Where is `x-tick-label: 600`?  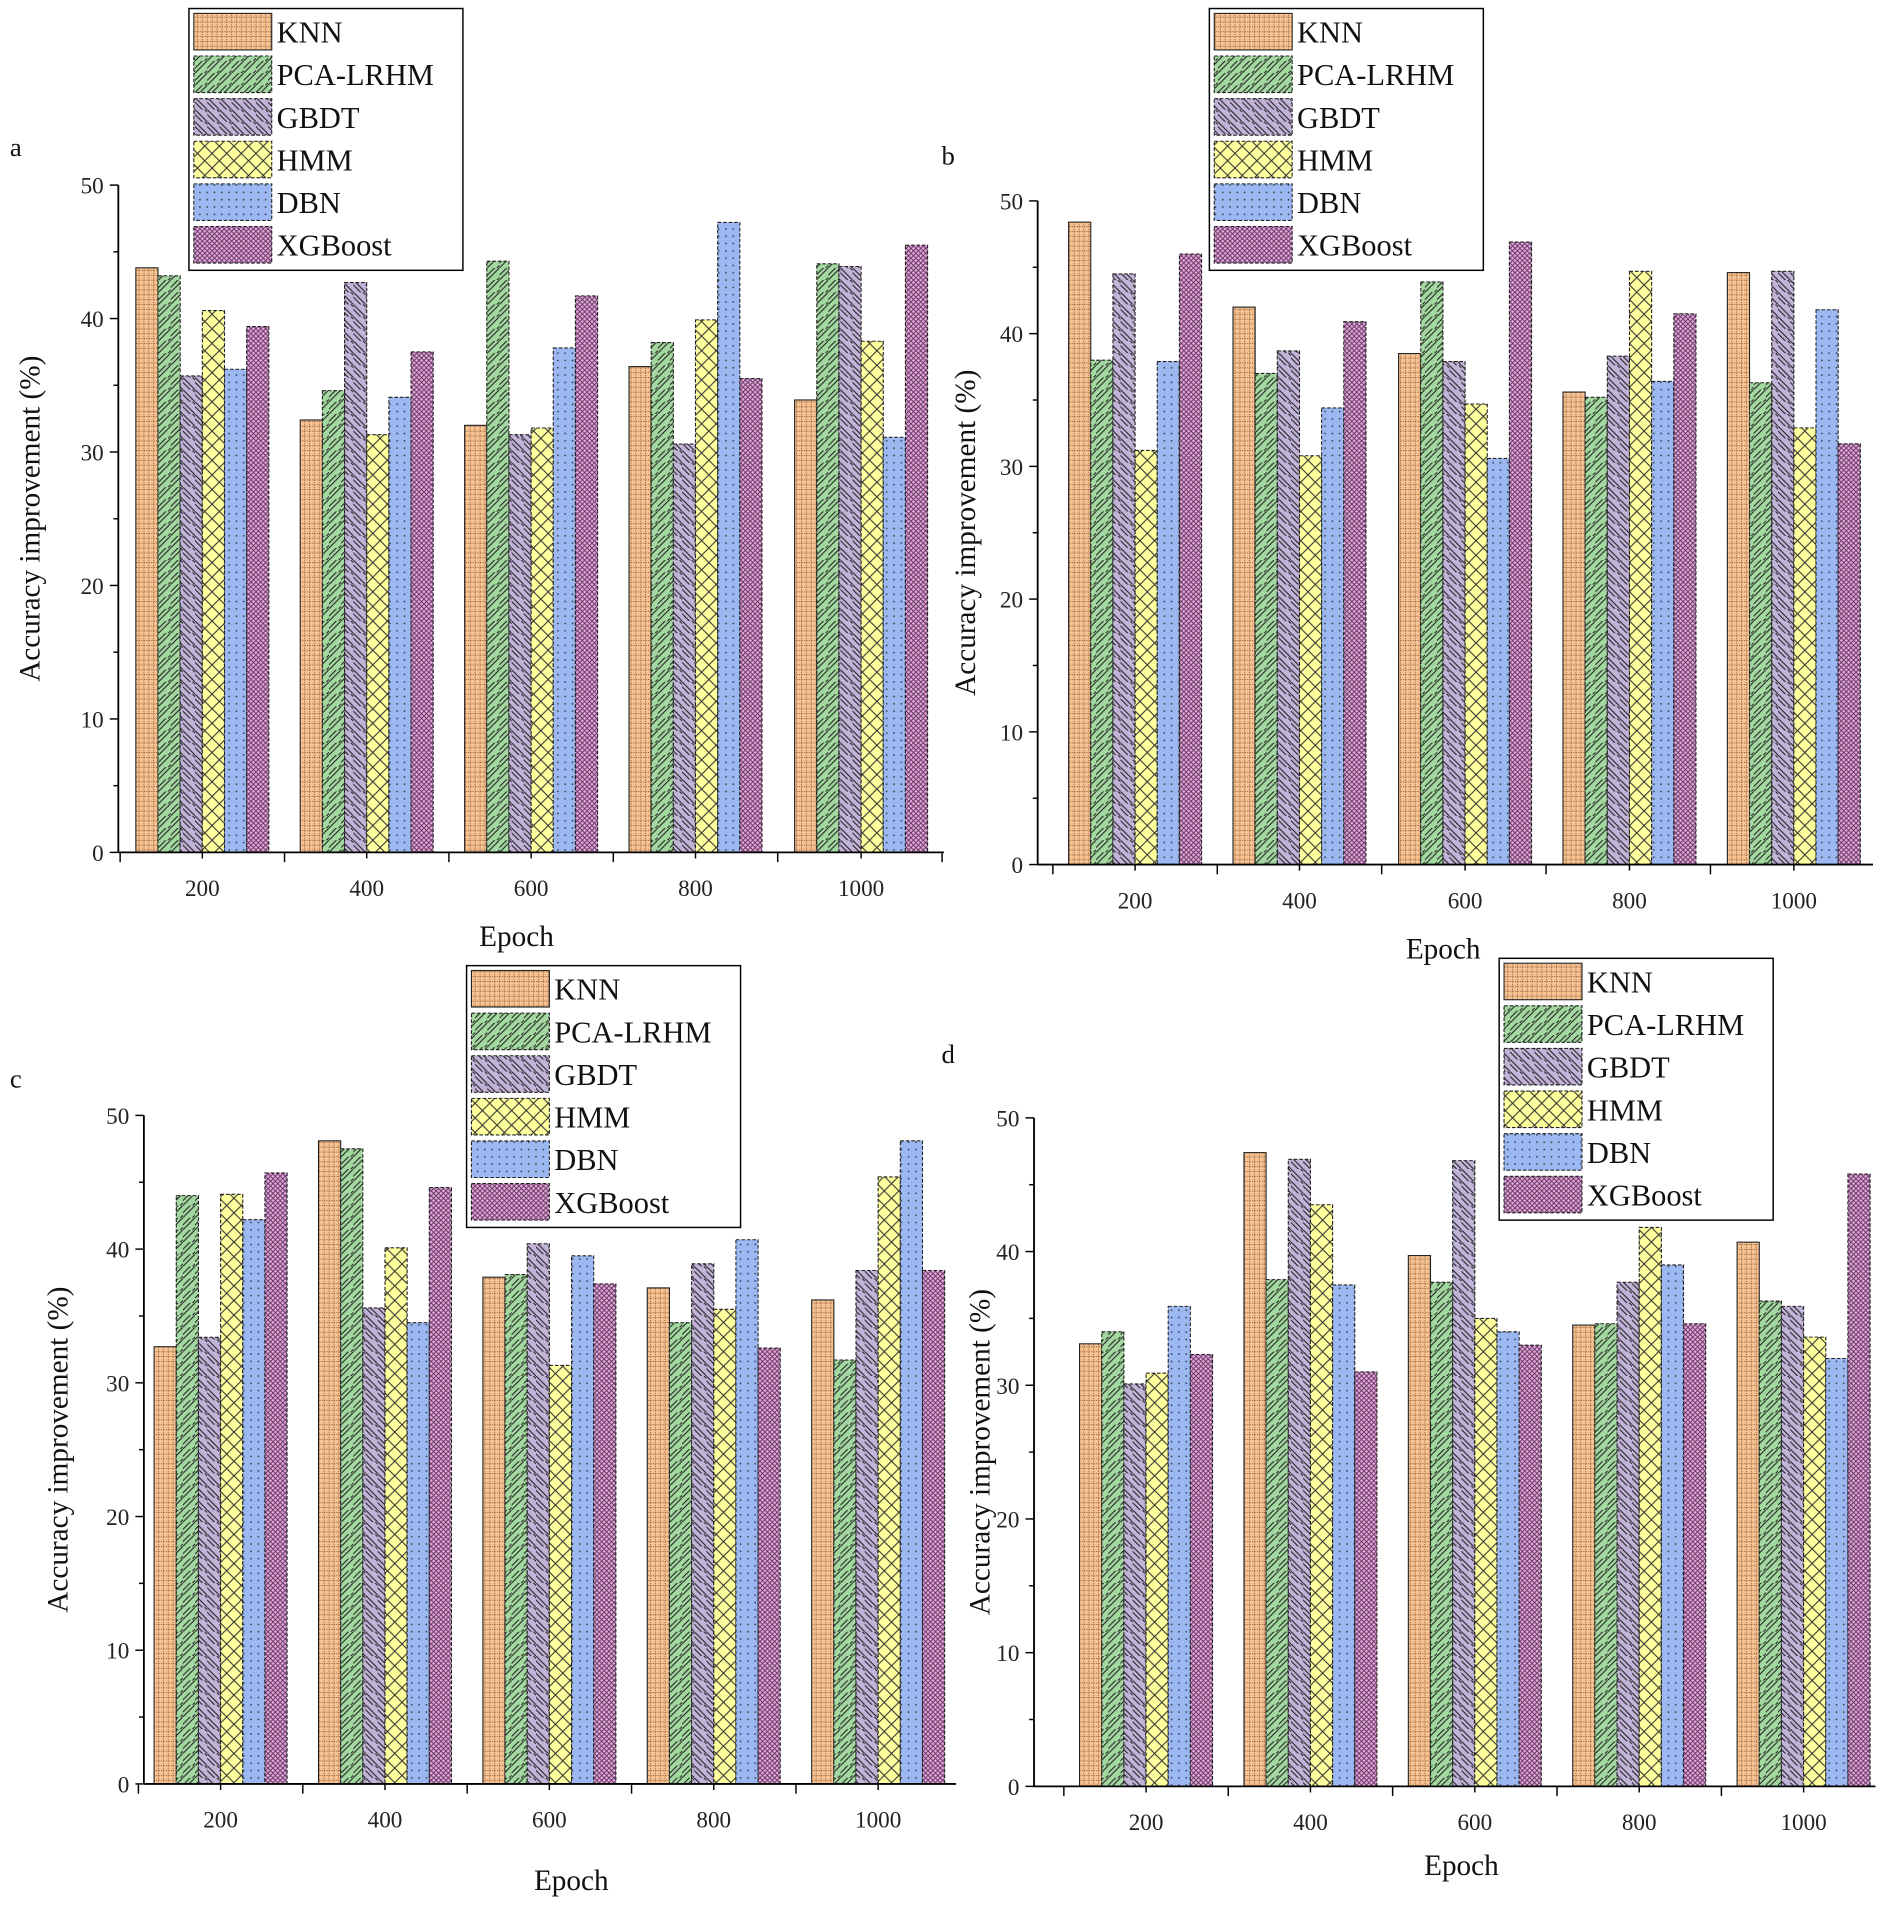 x-tick-label: 600 is located at coordinates (531, 889).